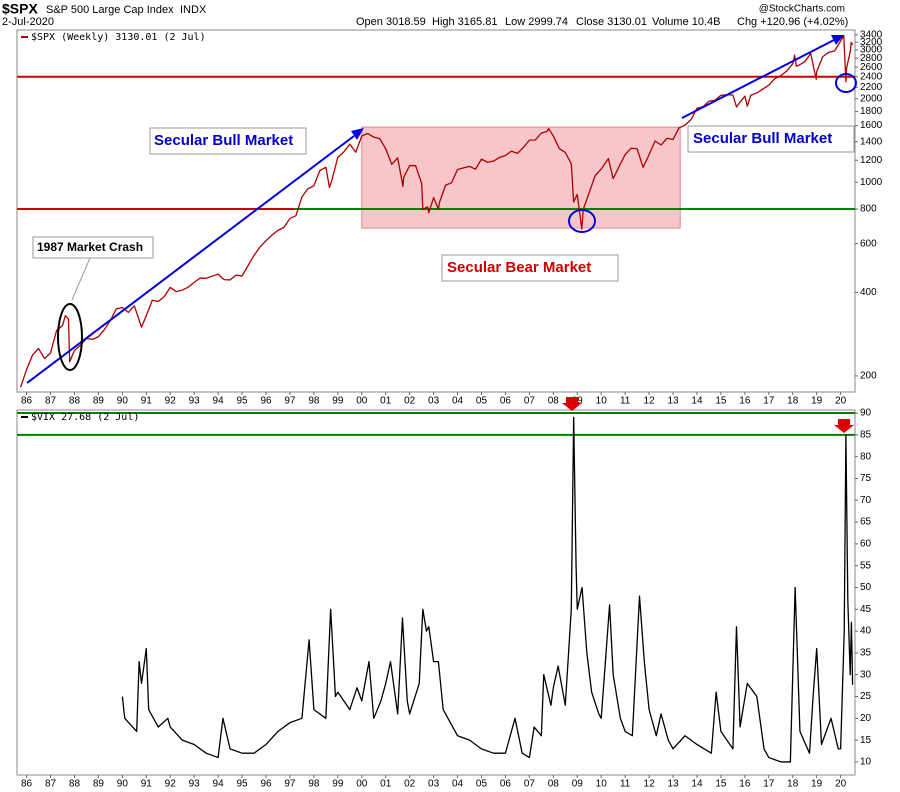 This screenshot has width=900, height=792. I want to click on exchange: INDX, so click(193, 10).